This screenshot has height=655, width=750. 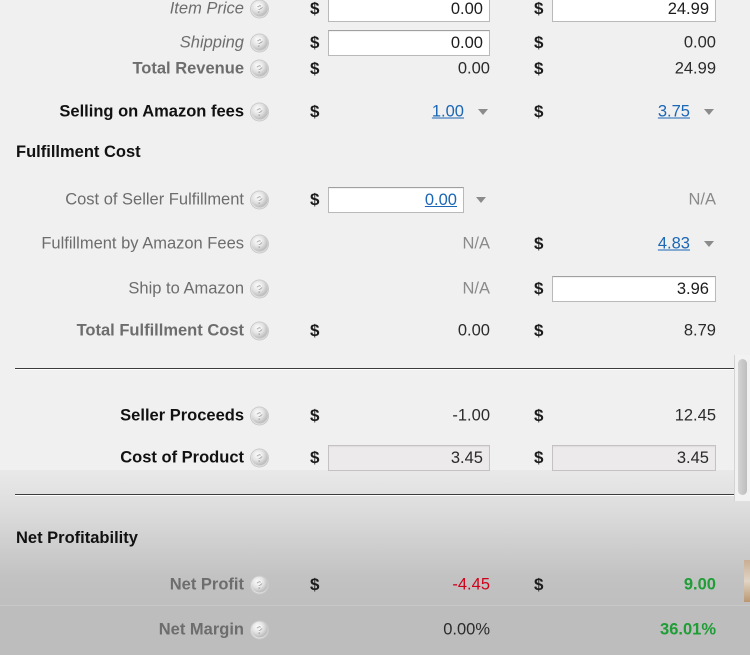 I want to click on total-fulfillment-cost-value-merchant: 0.00, so click(x=473, y=330).